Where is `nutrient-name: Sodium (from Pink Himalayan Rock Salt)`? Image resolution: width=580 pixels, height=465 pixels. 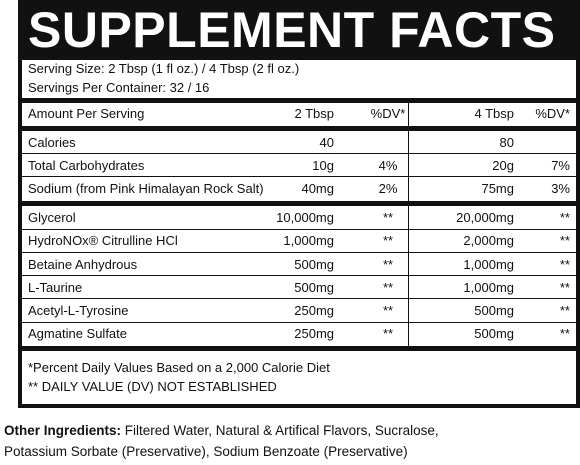 nutrient-name: Sodium (from Pink Himalayan Rock Salt) is located at coordinates (146, 188).